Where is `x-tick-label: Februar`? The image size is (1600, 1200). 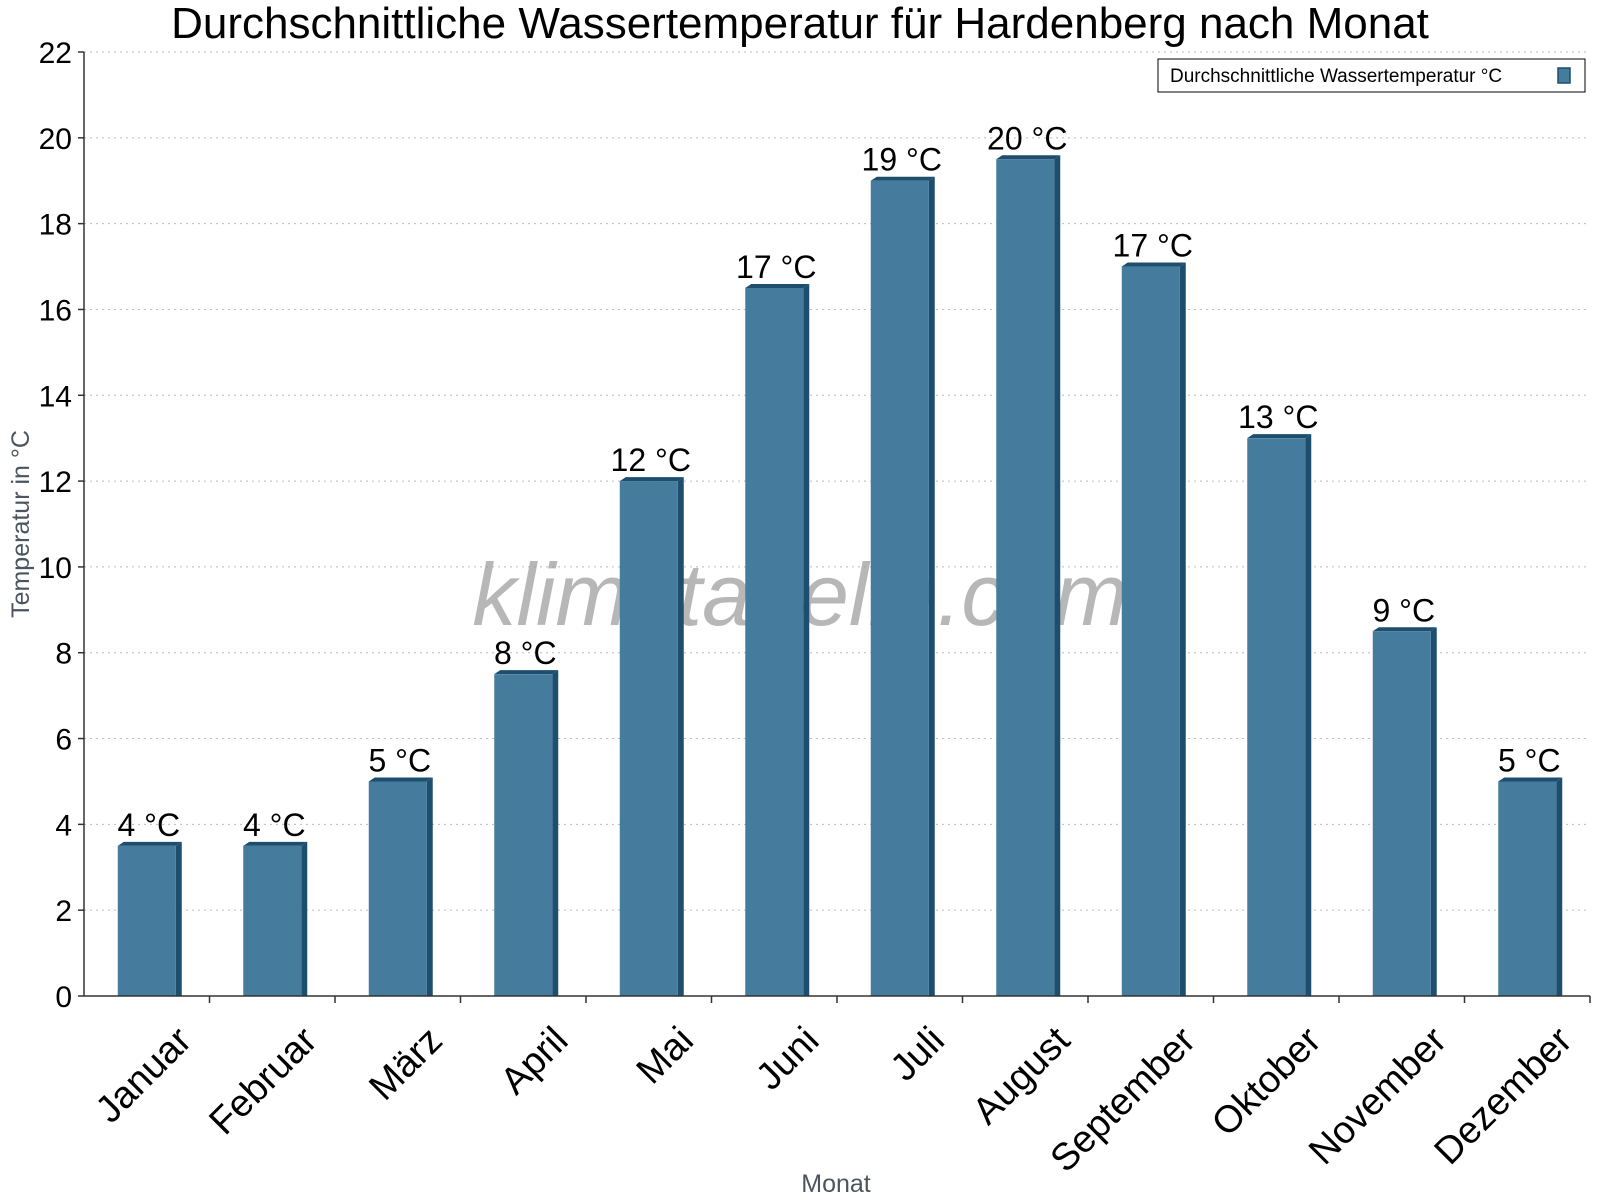 x-tick-label: Februar is located at coordinates (263, 1081).